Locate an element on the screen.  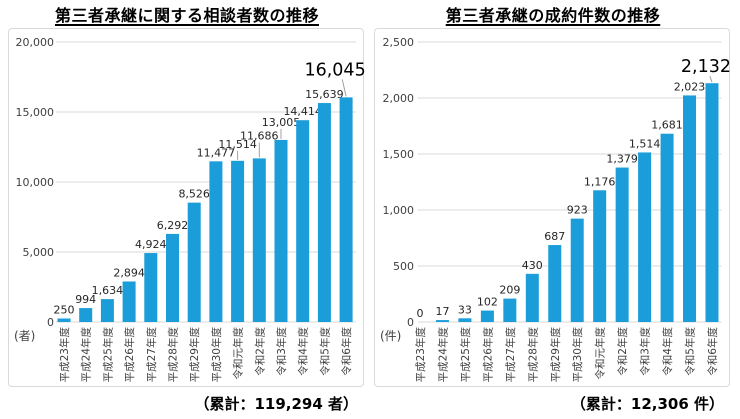
value-label: 2,132 is located at coordinates (706, 67).